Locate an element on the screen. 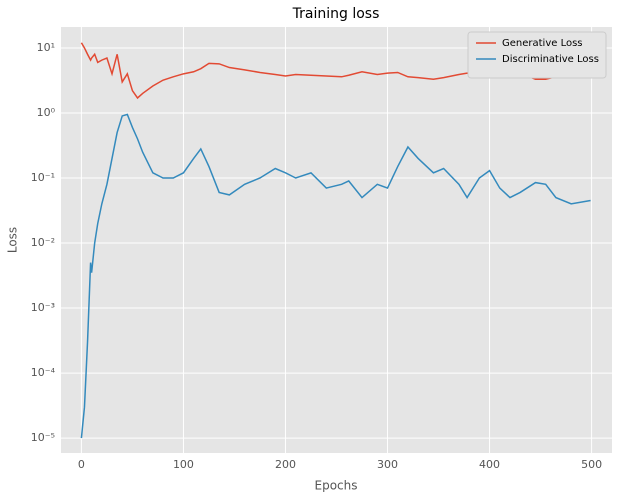 Image resolution: width=624 pixels, height=500 pixels. x-tick-label: 300 is located at coordinates (387, 464).